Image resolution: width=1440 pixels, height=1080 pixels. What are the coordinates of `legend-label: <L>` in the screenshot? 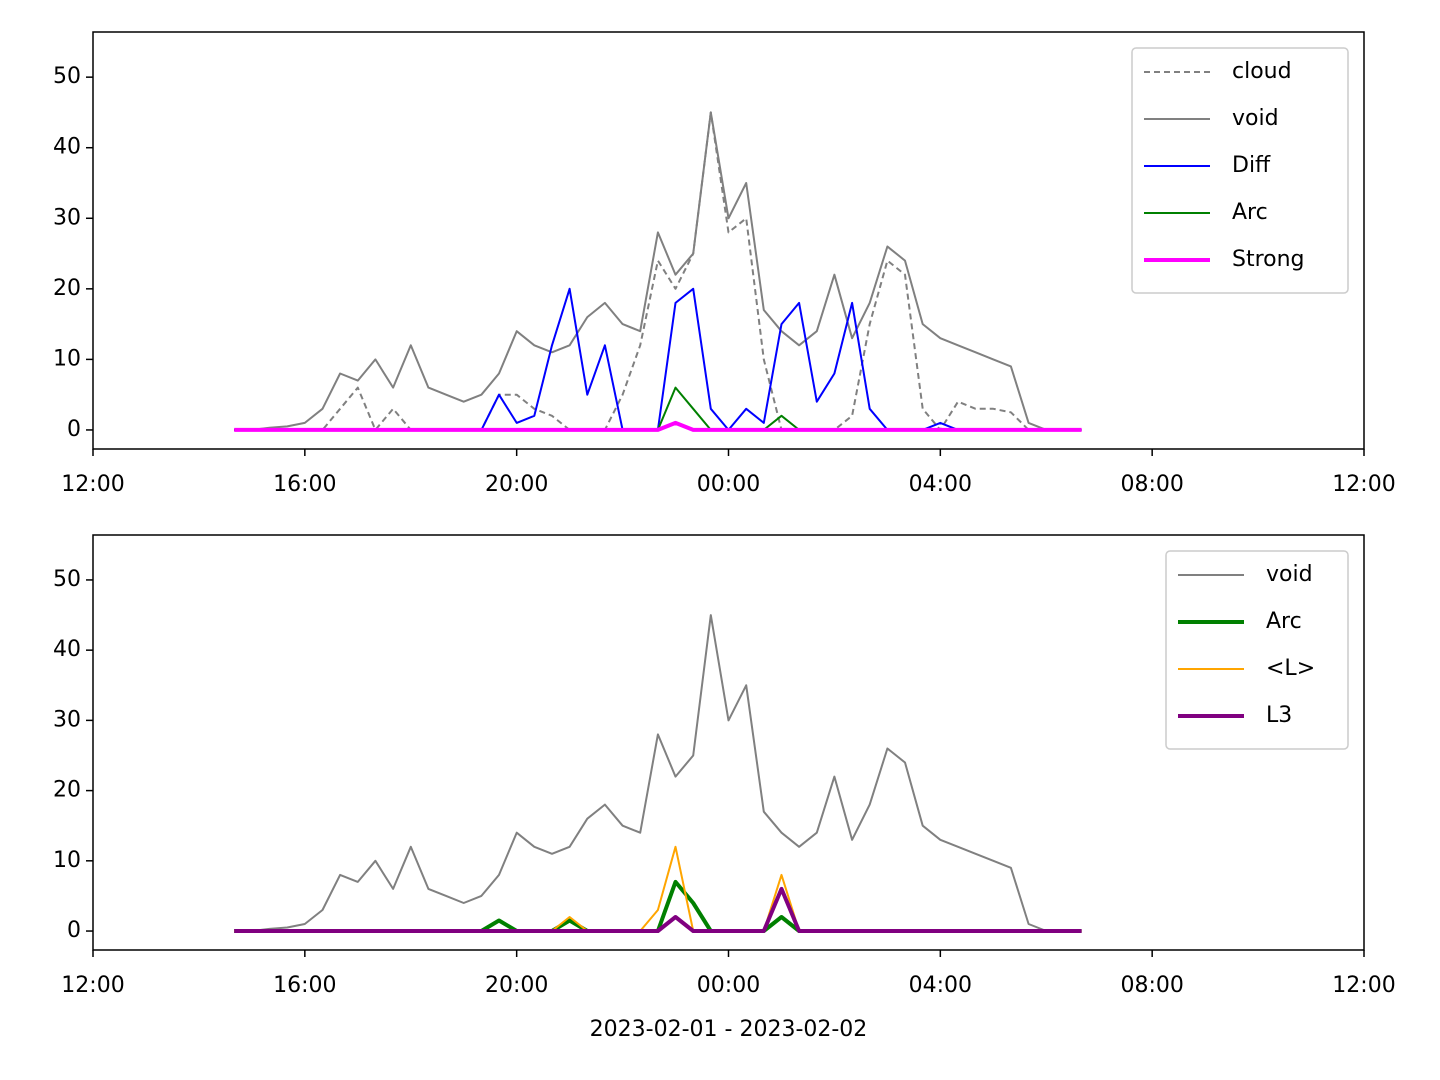 It's located at (1290, 668).